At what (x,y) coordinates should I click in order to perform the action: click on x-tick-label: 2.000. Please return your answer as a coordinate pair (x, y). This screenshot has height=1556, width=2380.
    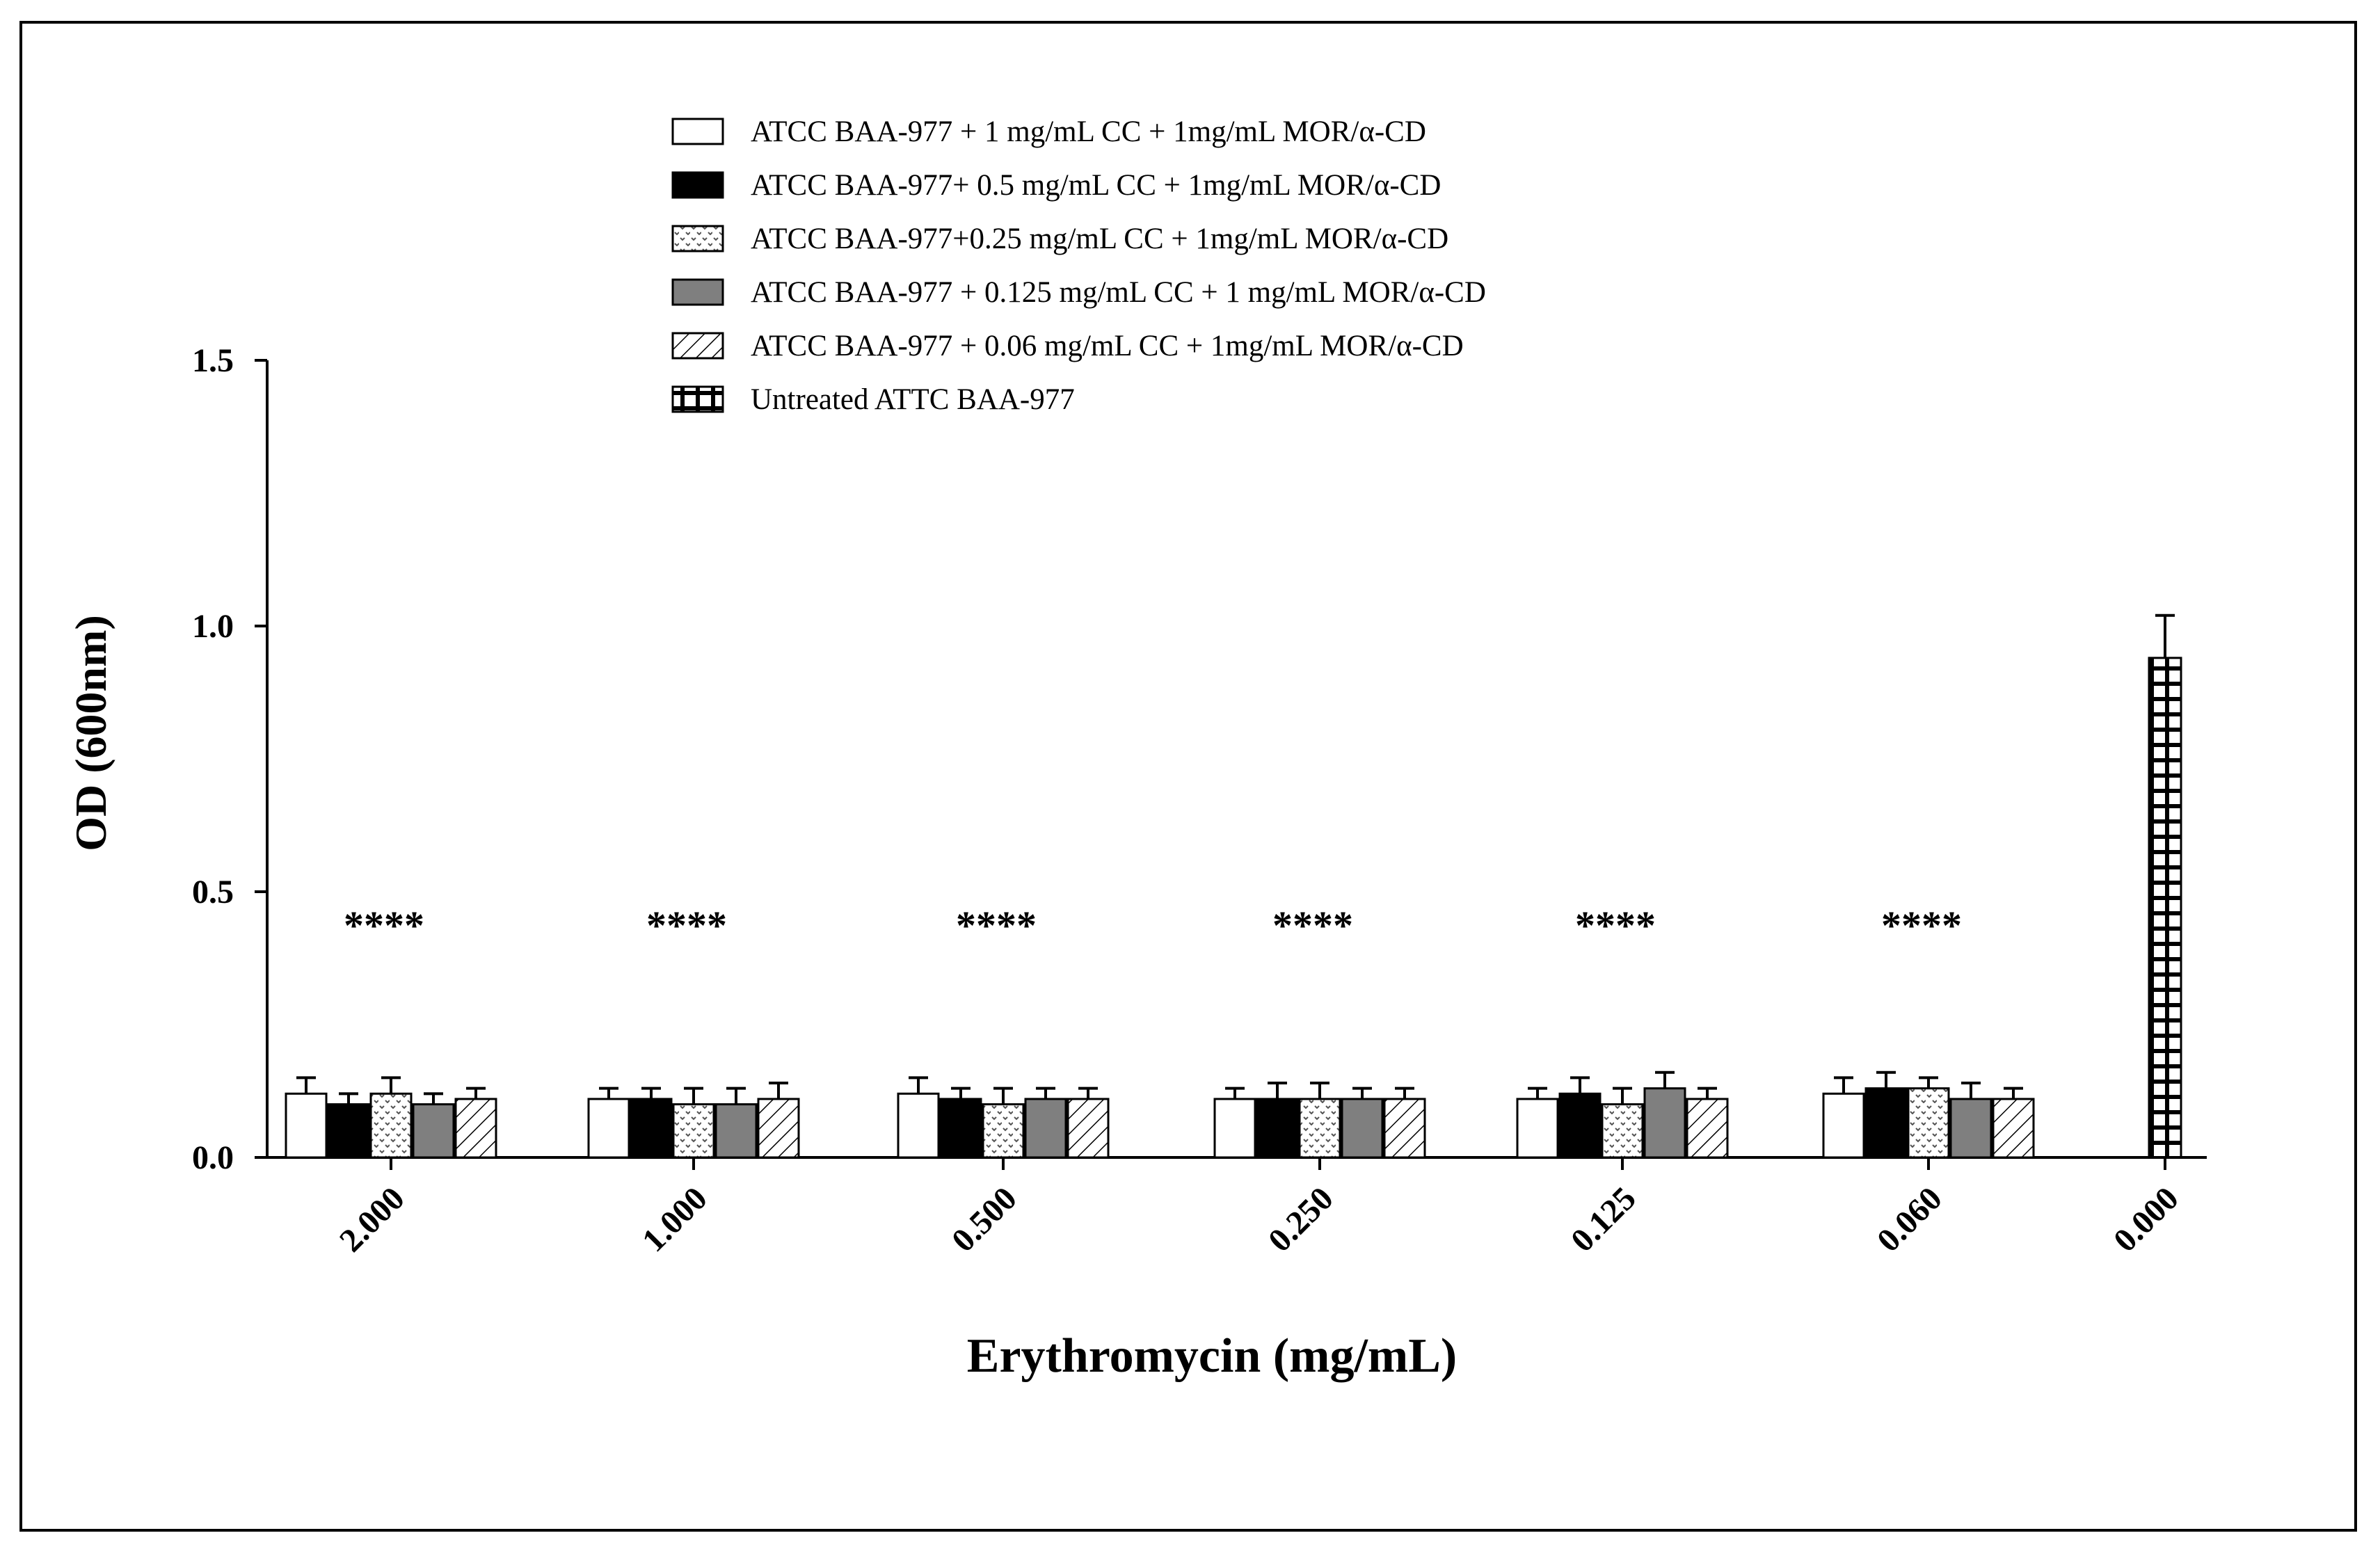
    Looking at the image, I should click on (372, 1219).